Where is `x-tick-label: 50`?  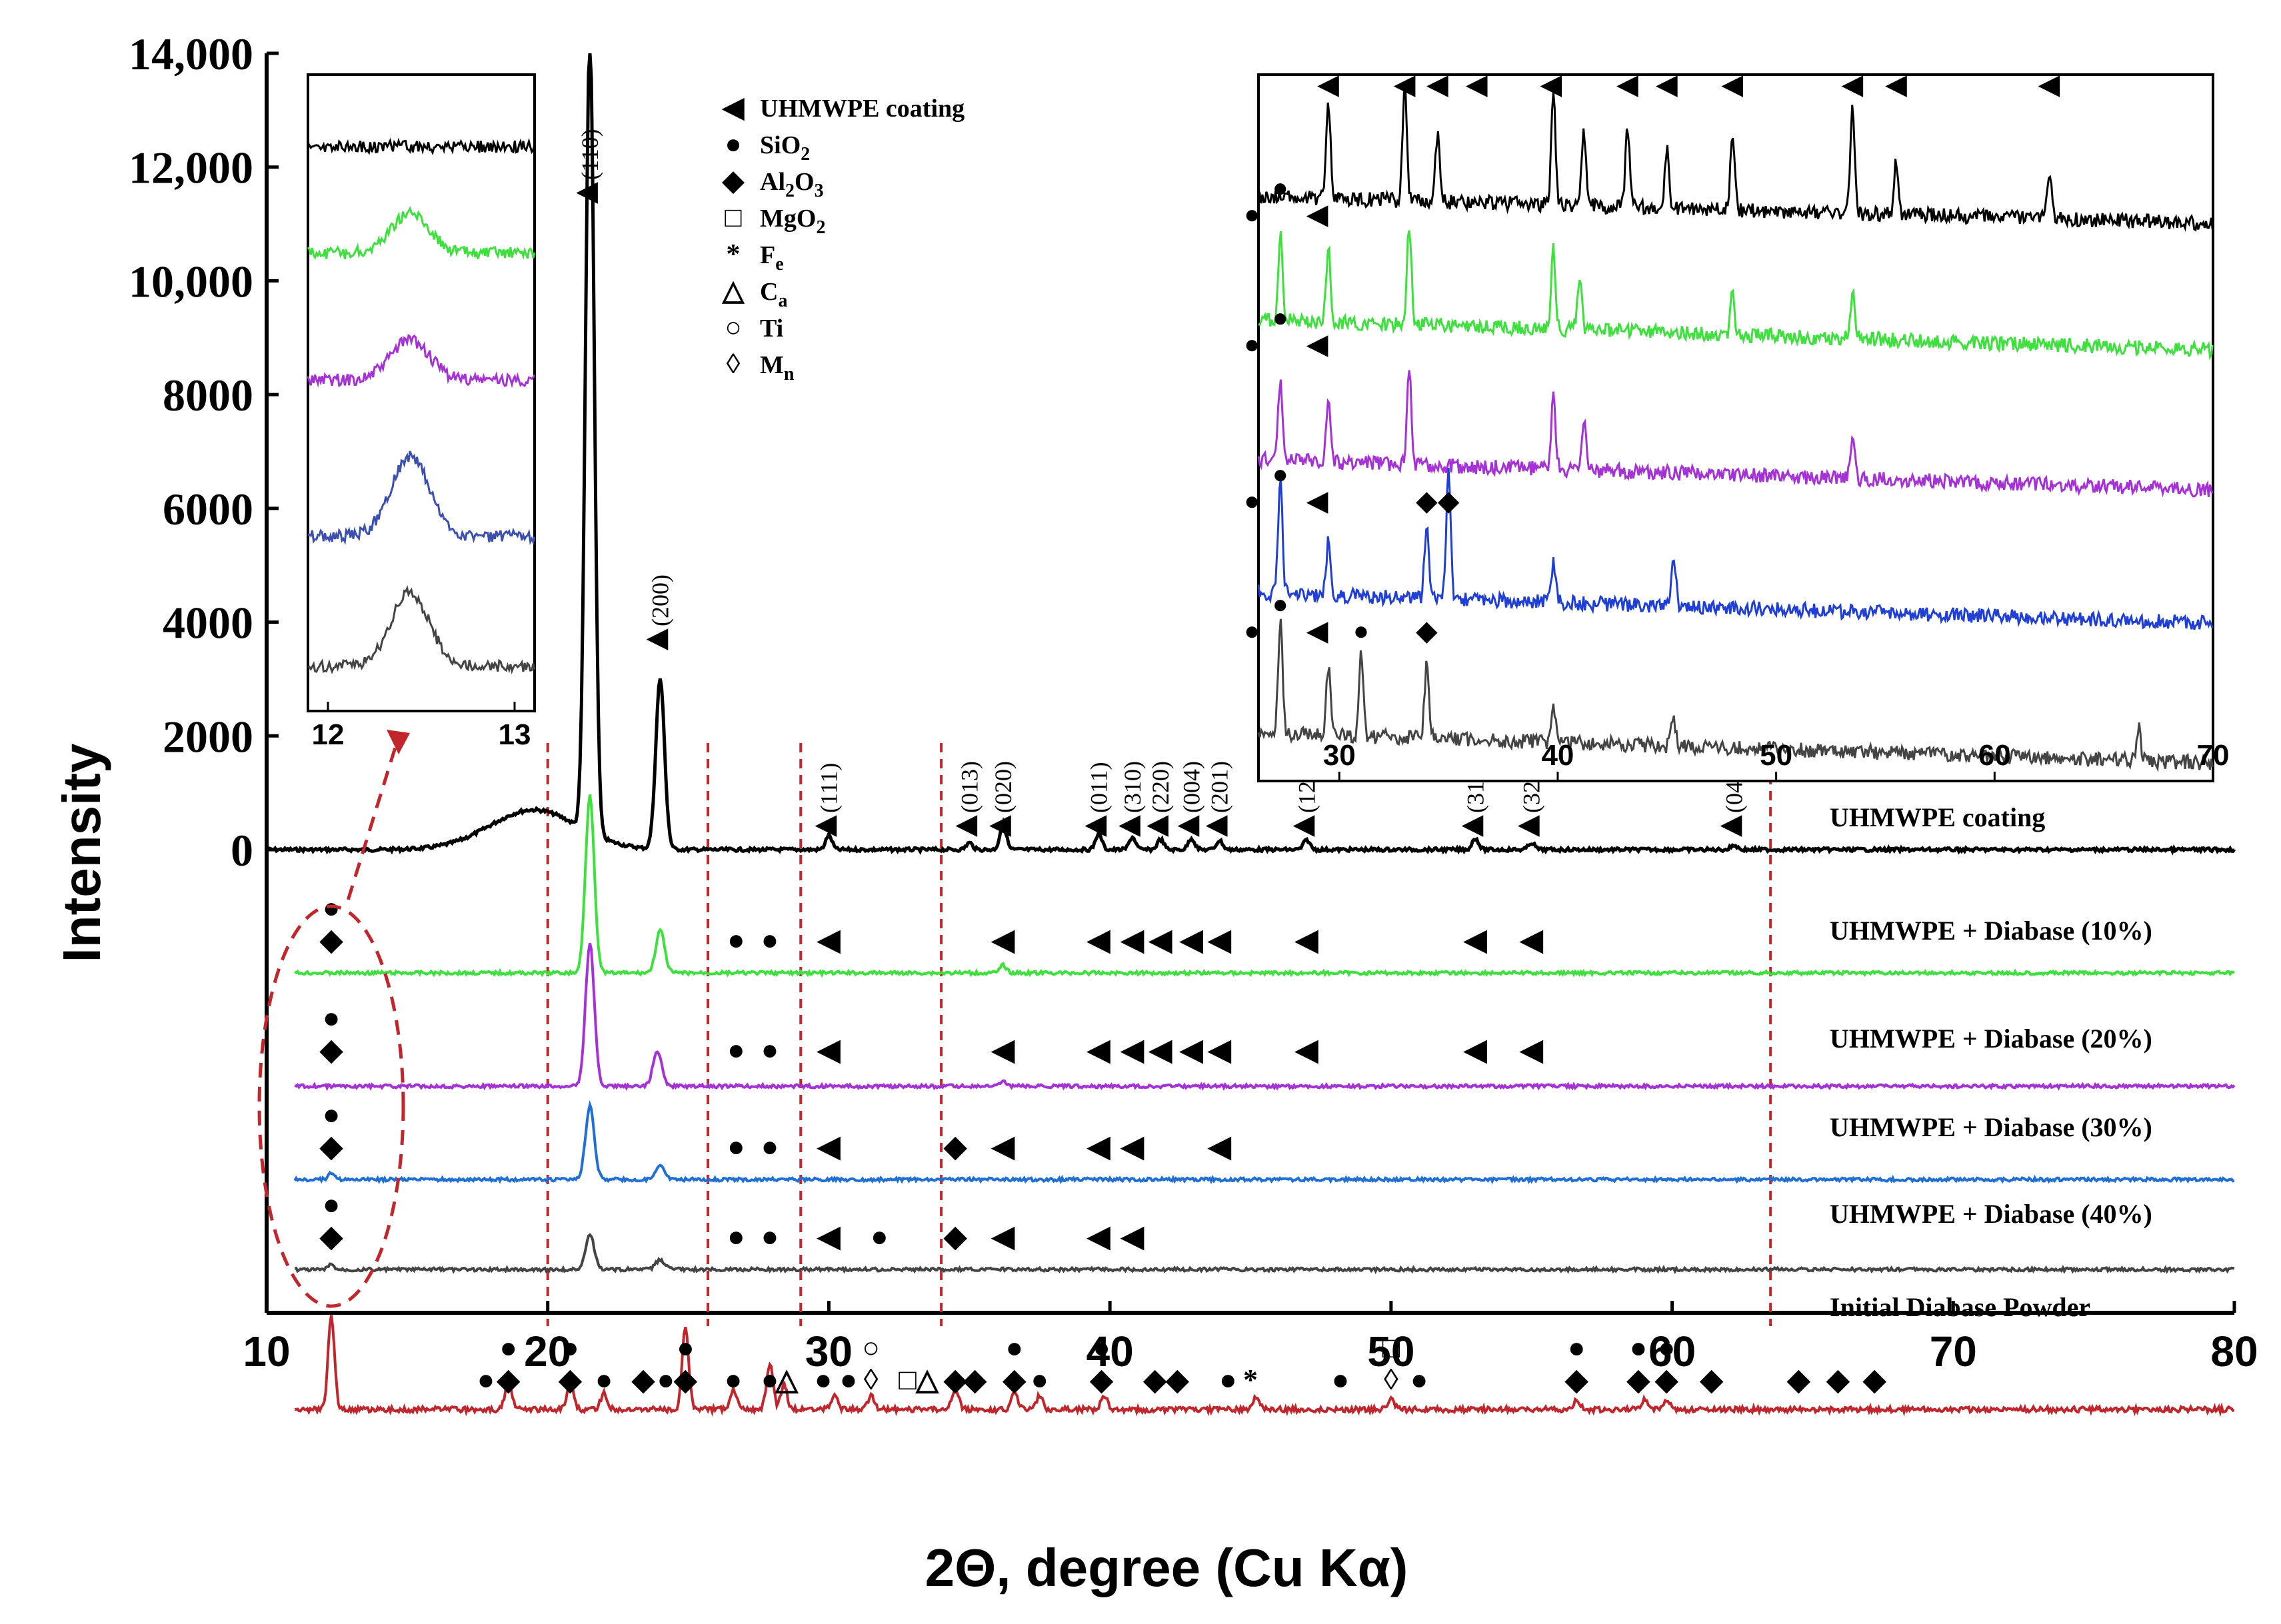
x-tick-label: 50 is located at coordinates (1390, 1351).